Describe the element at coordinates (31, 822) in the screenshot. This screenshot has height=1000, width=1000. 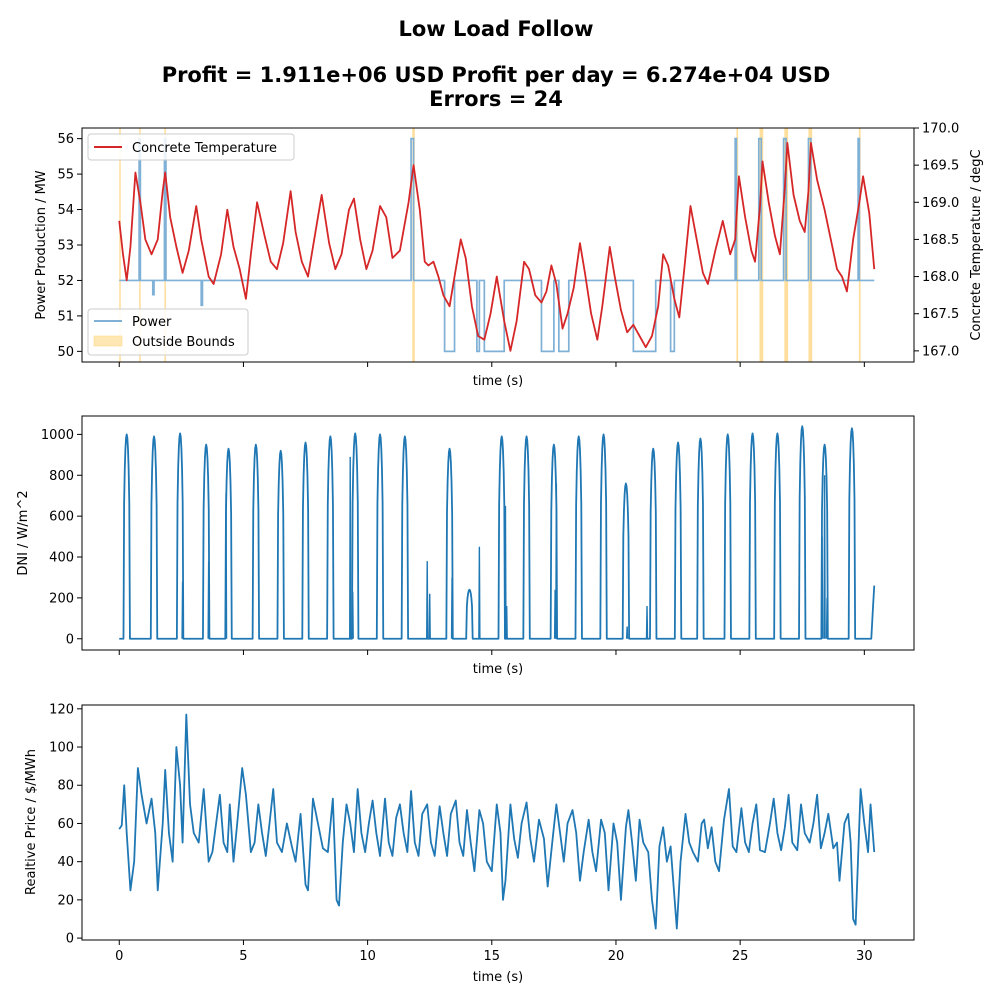
I see `price-y-axis-label: Realtive Price / $/MWh` at that location.